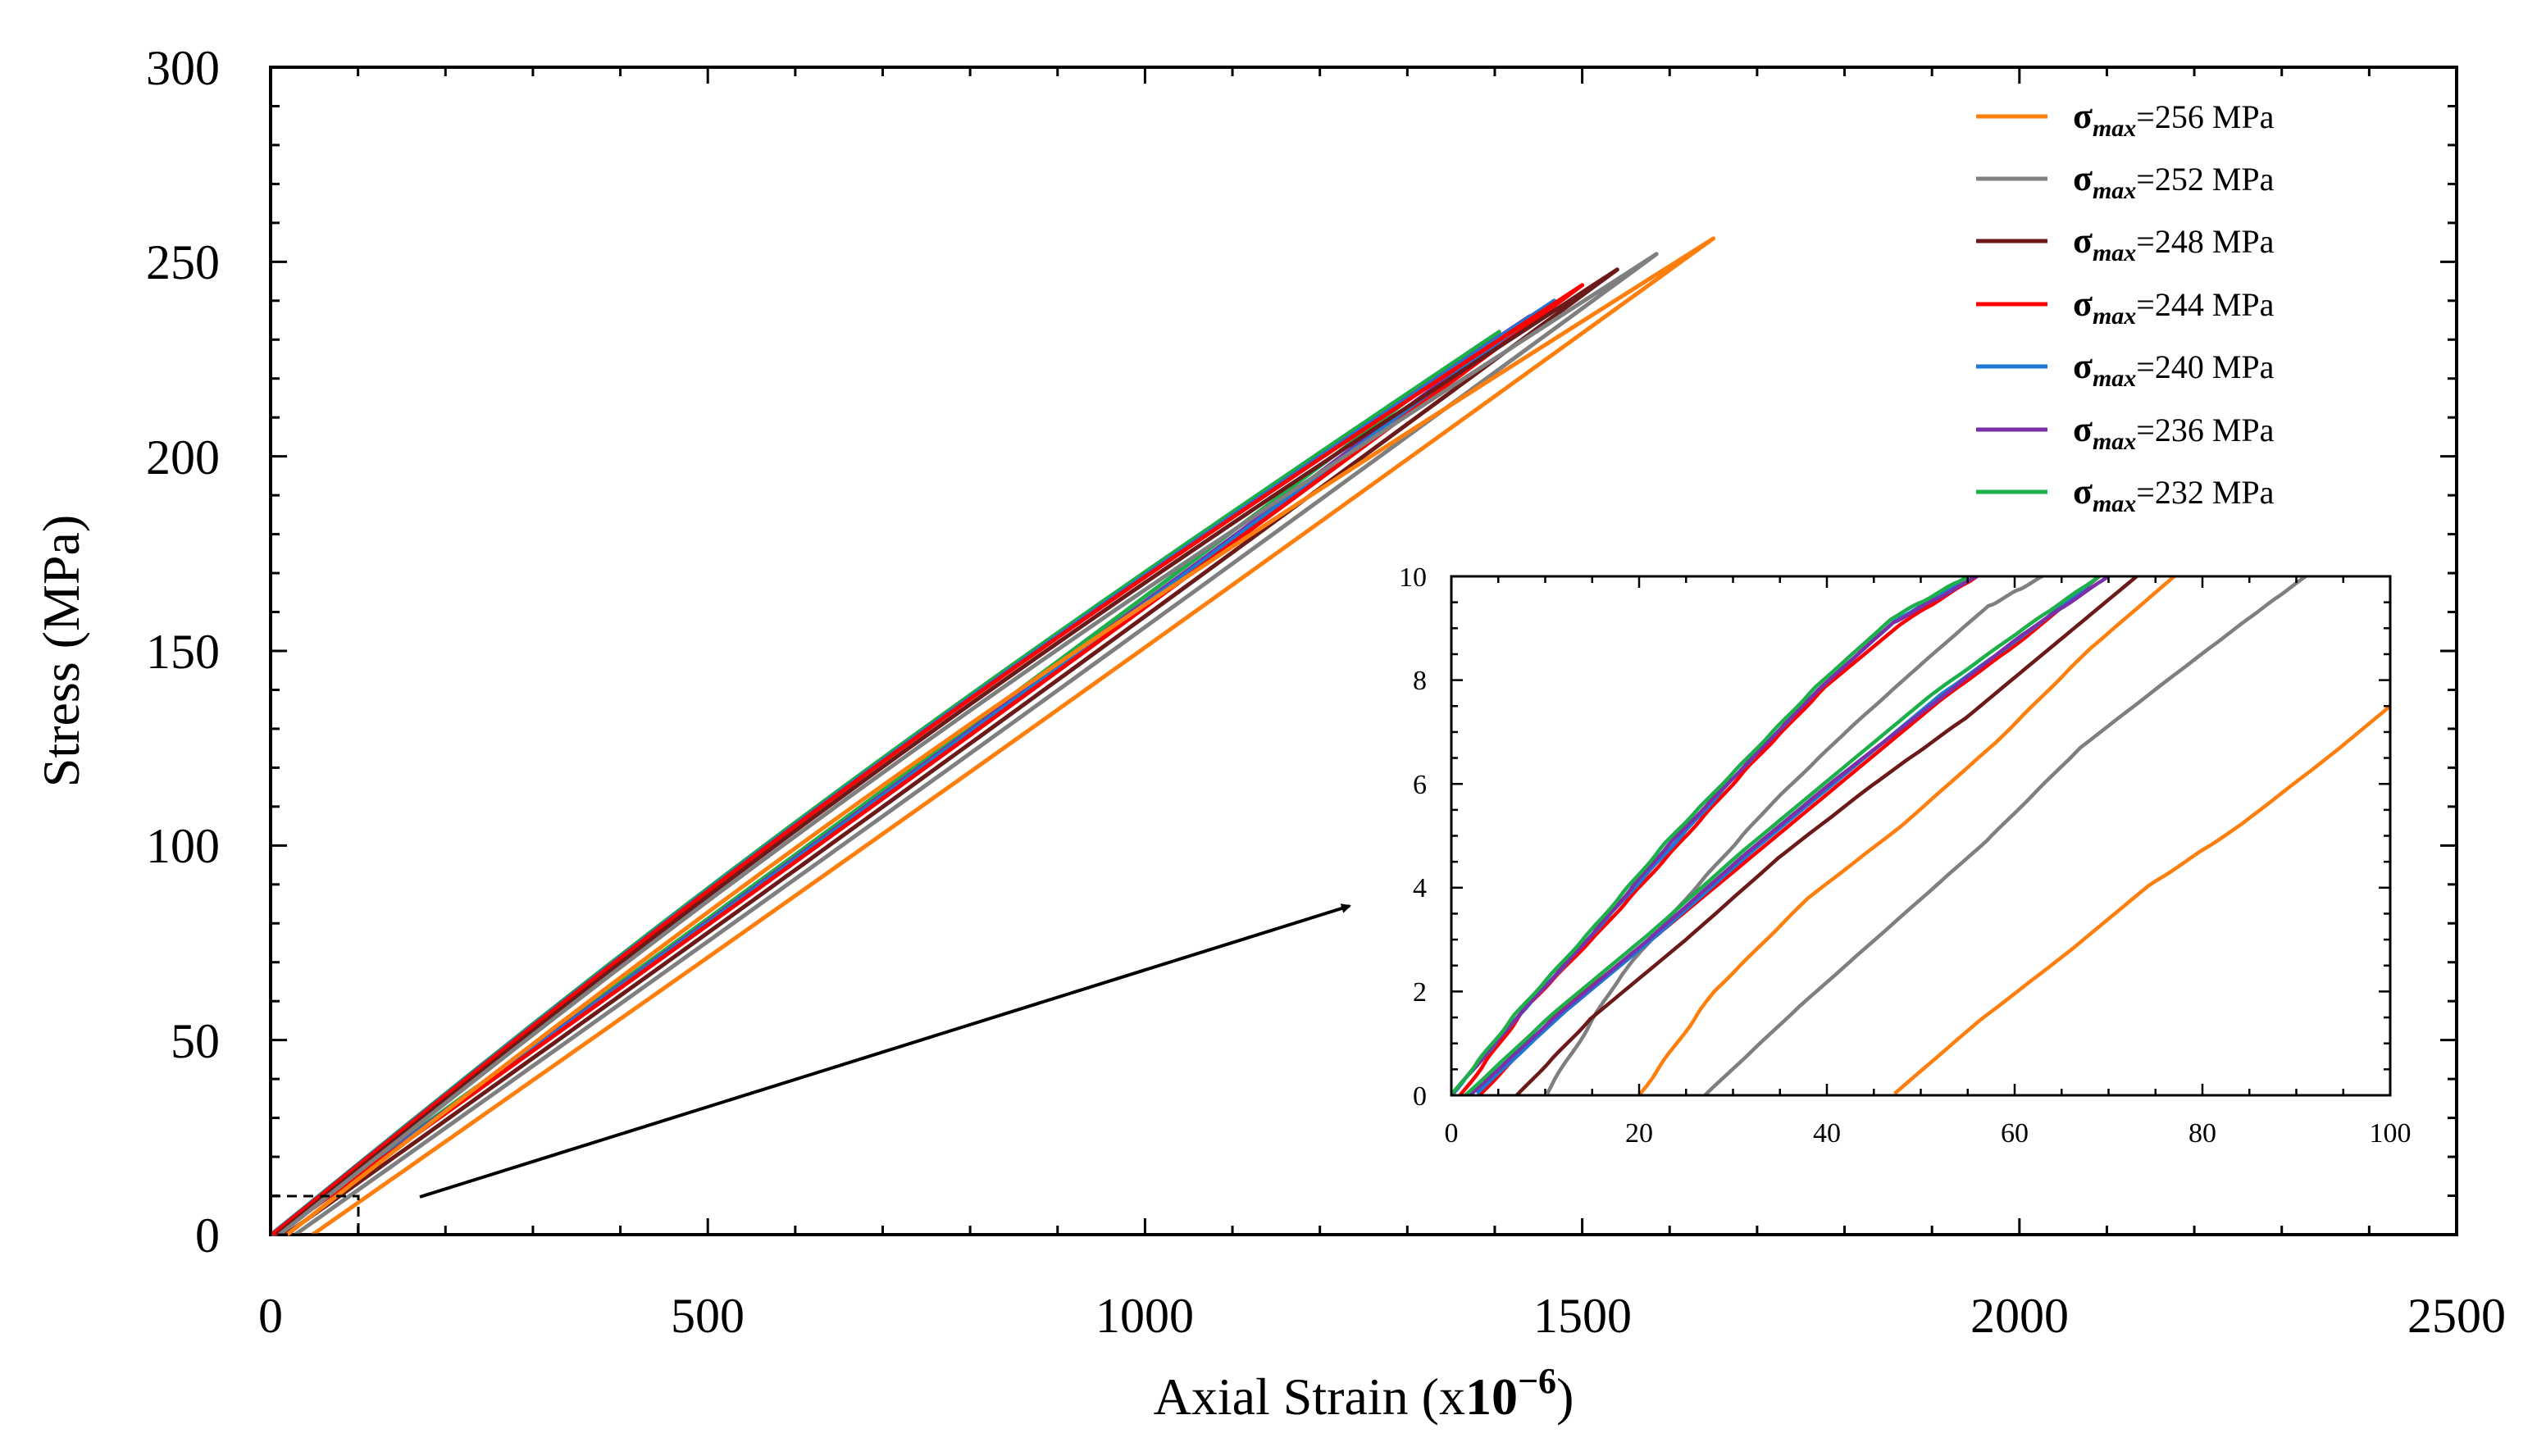  Describe the element at coordinates (314, 1215) in the screenshot. I see `zoom-region-box` at that location.